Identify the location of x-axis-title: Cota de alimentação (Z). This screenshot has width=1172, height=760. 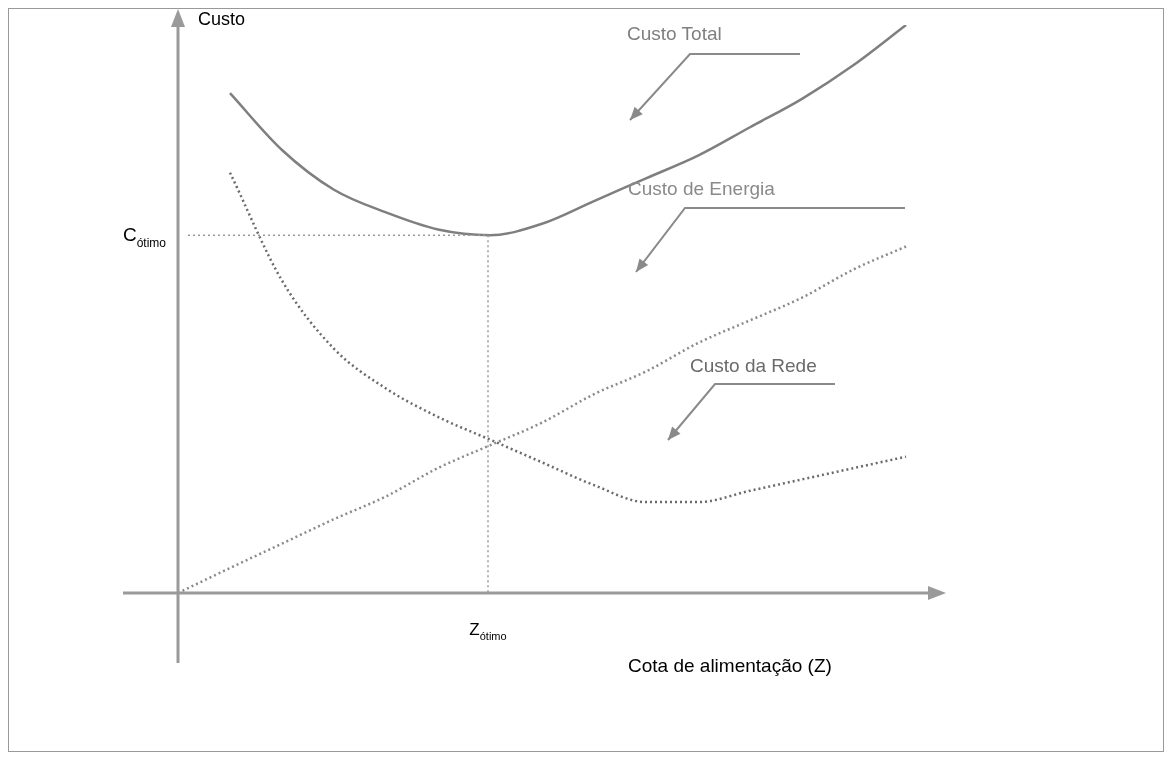
(730, 665).